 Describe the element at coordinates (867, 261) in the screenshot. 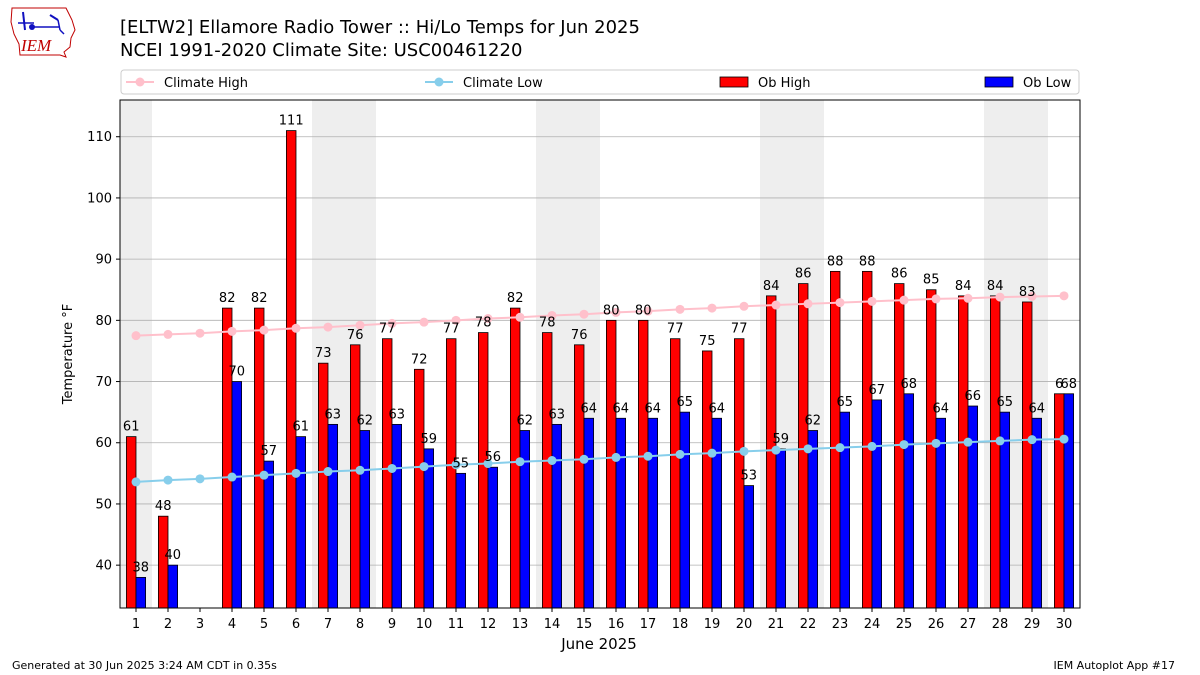

I see `ob-high-label: 88` at that location.